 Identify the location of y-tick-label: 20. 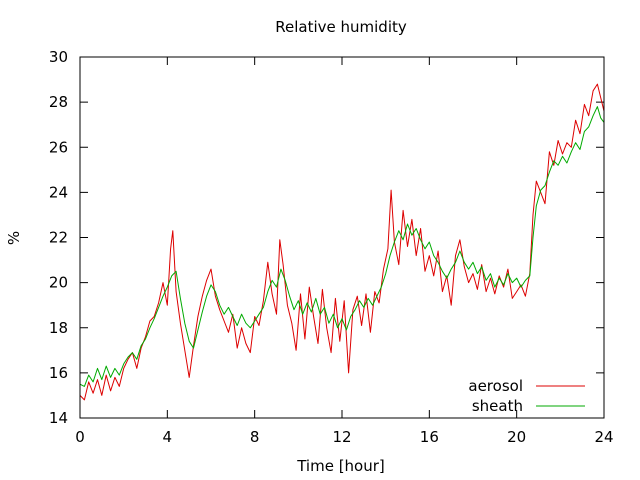
(58, 283).